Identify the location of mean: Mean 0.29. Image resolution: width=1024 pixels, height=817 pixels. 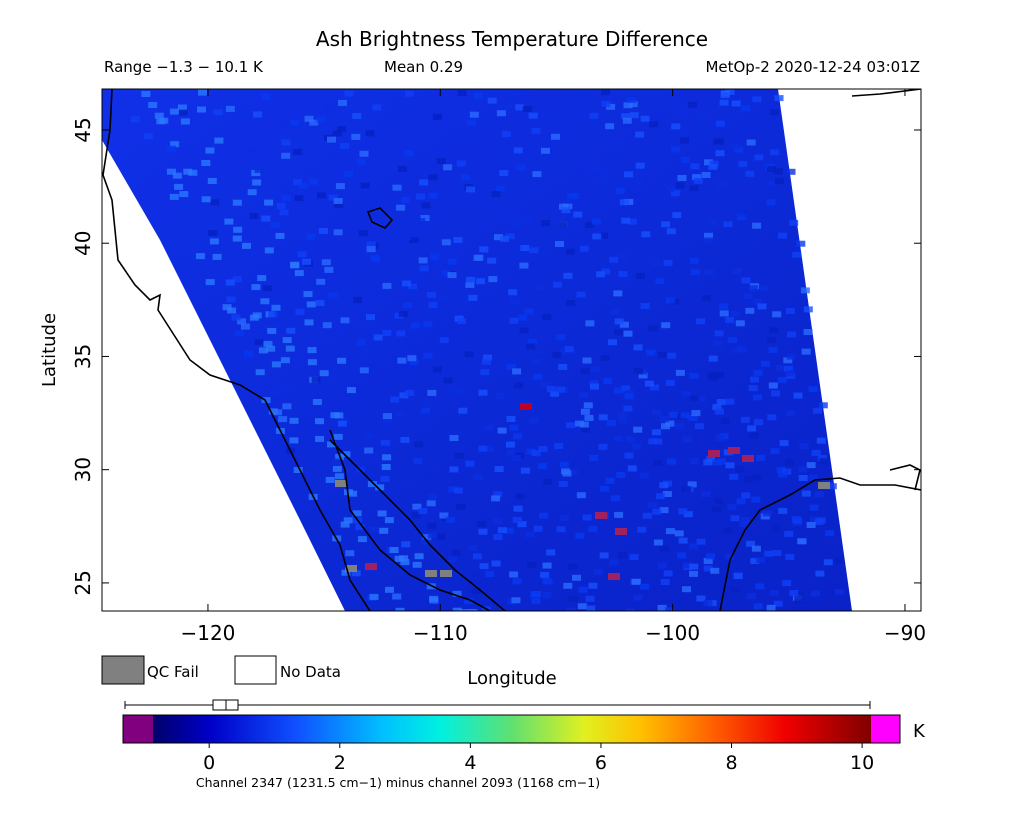
(423, 67).